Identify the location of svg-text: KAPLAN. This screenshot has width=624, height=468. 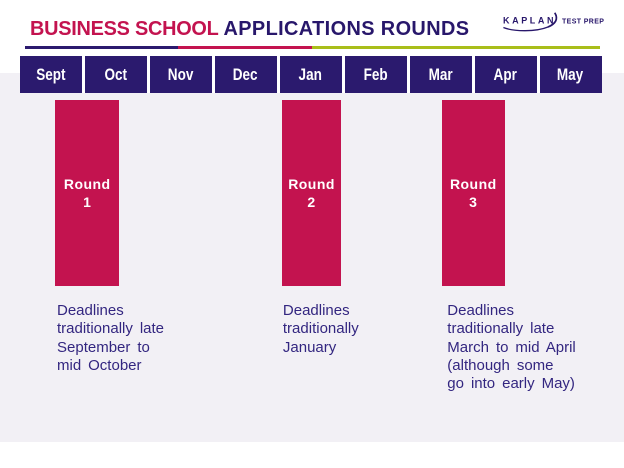
(529, 21).